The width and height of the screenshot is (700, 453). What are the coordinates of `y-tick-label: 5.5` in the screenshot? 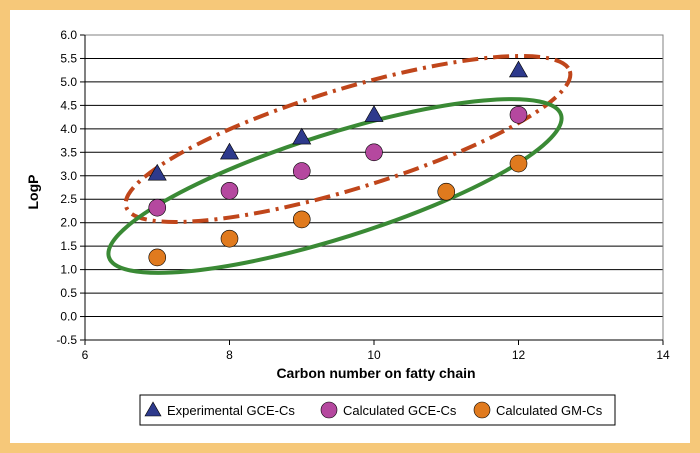 It's located at (68, 58).